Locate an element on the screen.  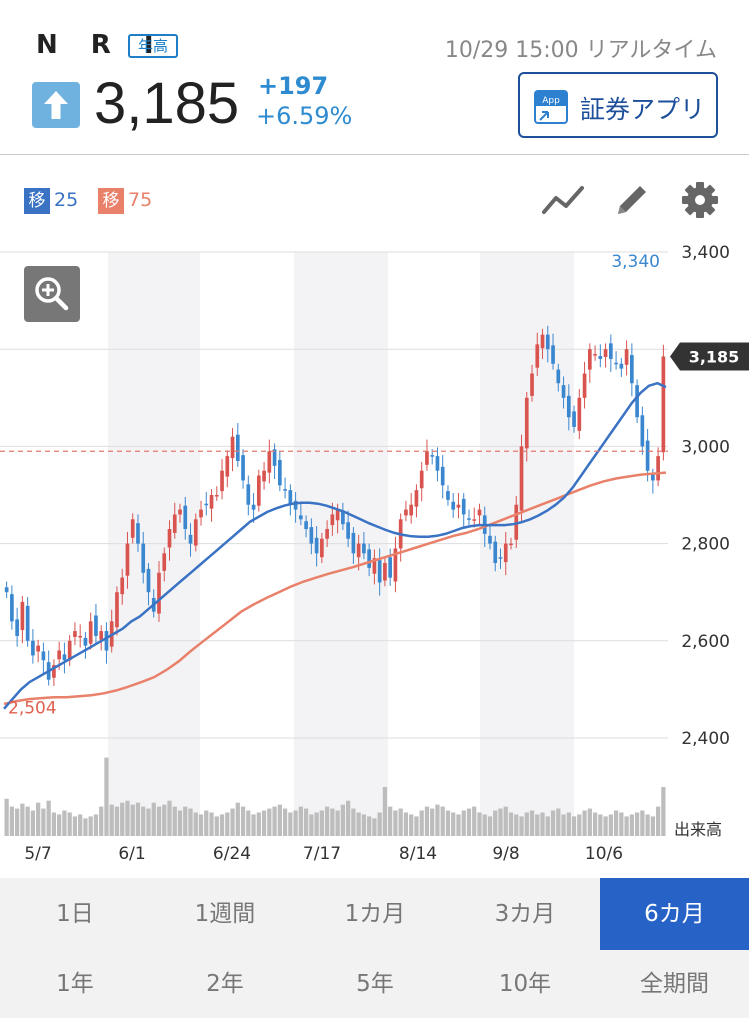
ma75-tag: 移 is located at coordinates (111, 201).